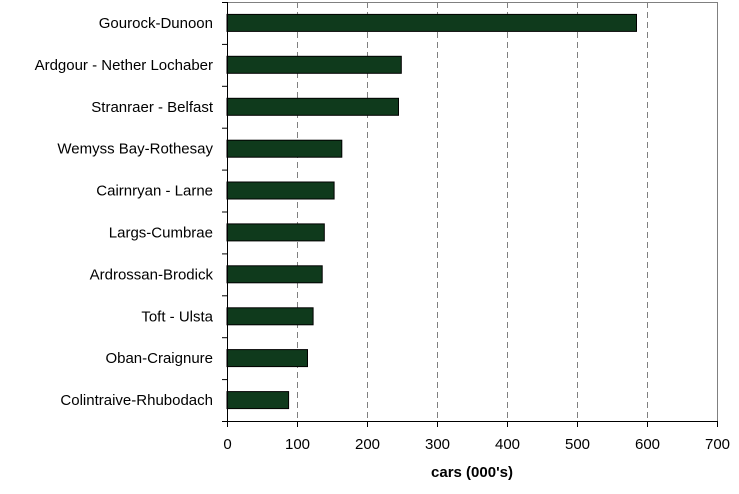 The height and width of the screenshot is (494, 739). Describe the element at coordinates (152, 274) in the screenshot. I see `category-label-6: Ardrossan-Brodick` at that location.